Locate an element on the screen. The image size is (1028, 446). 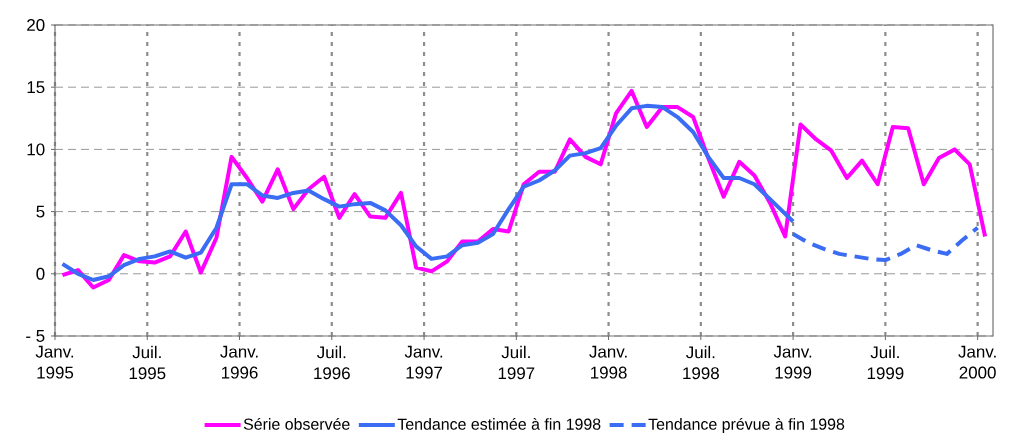
y-tick-label: 10 is located at coordinates (36, 149).